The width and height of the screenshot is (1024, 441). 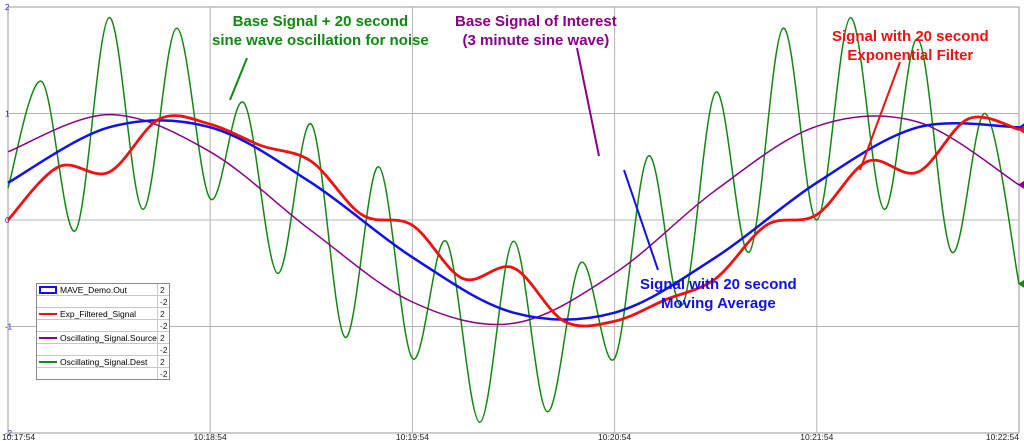 I want to click on edge-markers, so click(x=1021, y=205).